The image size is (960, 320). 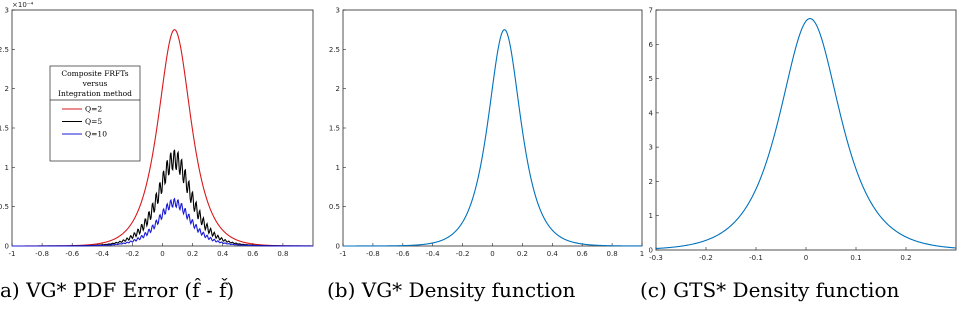 I want to click on y-tick-label: 7, so click(x=651, y=11).